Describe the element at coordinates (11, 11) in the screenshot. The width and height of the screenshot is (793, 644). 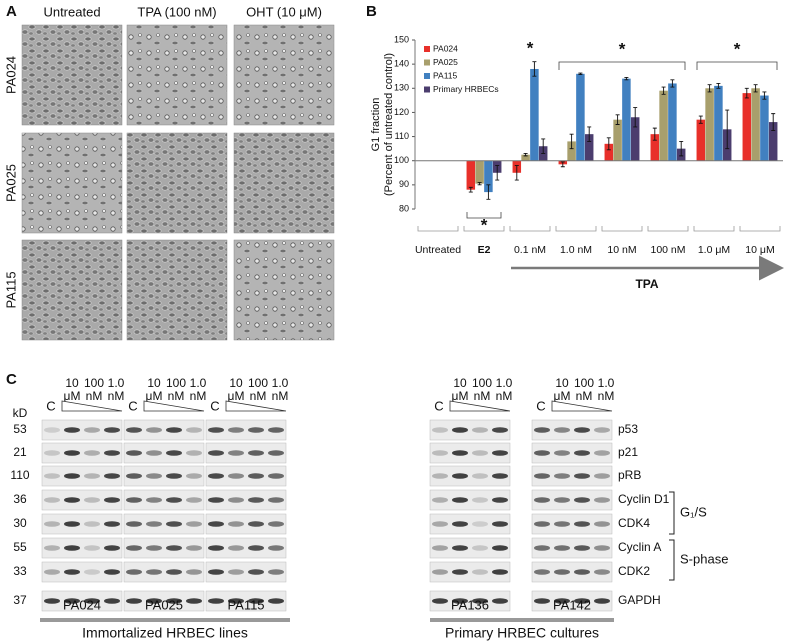
I see `panel-label: A` at that location.